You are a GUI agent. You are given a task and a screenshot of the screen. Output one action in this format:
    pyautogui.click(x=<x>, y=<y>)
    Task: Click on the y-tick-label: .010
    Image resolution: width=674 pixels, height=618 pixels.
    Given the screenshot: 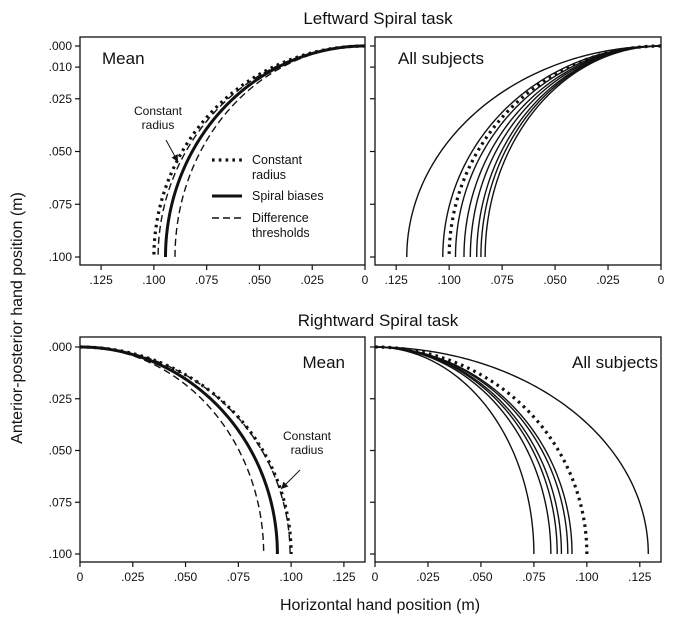 What is the action you would take?
    pyautogui.click(x=61, y=67)
    